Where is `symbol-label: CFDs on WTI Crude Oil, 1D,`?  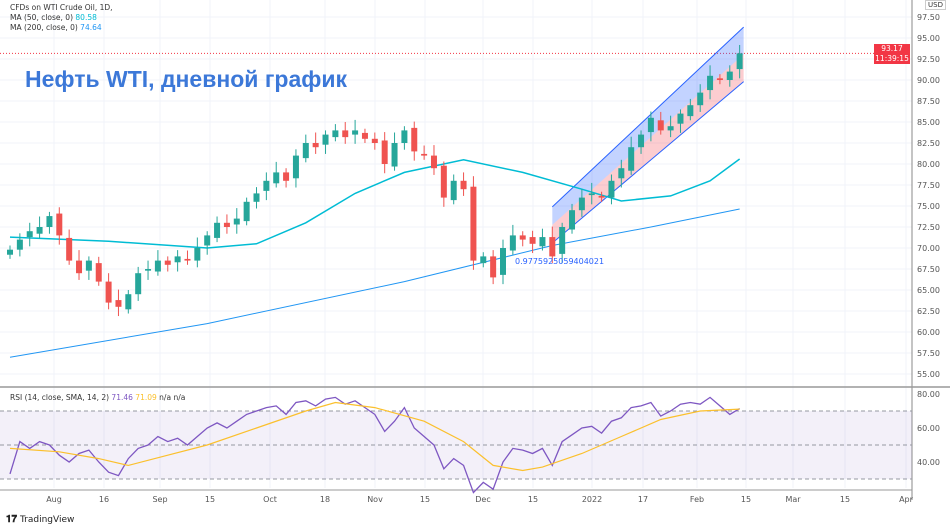 symbol-label: CFDs on WTI Crude Oil, 1D, is located at coordinates (61, 7).